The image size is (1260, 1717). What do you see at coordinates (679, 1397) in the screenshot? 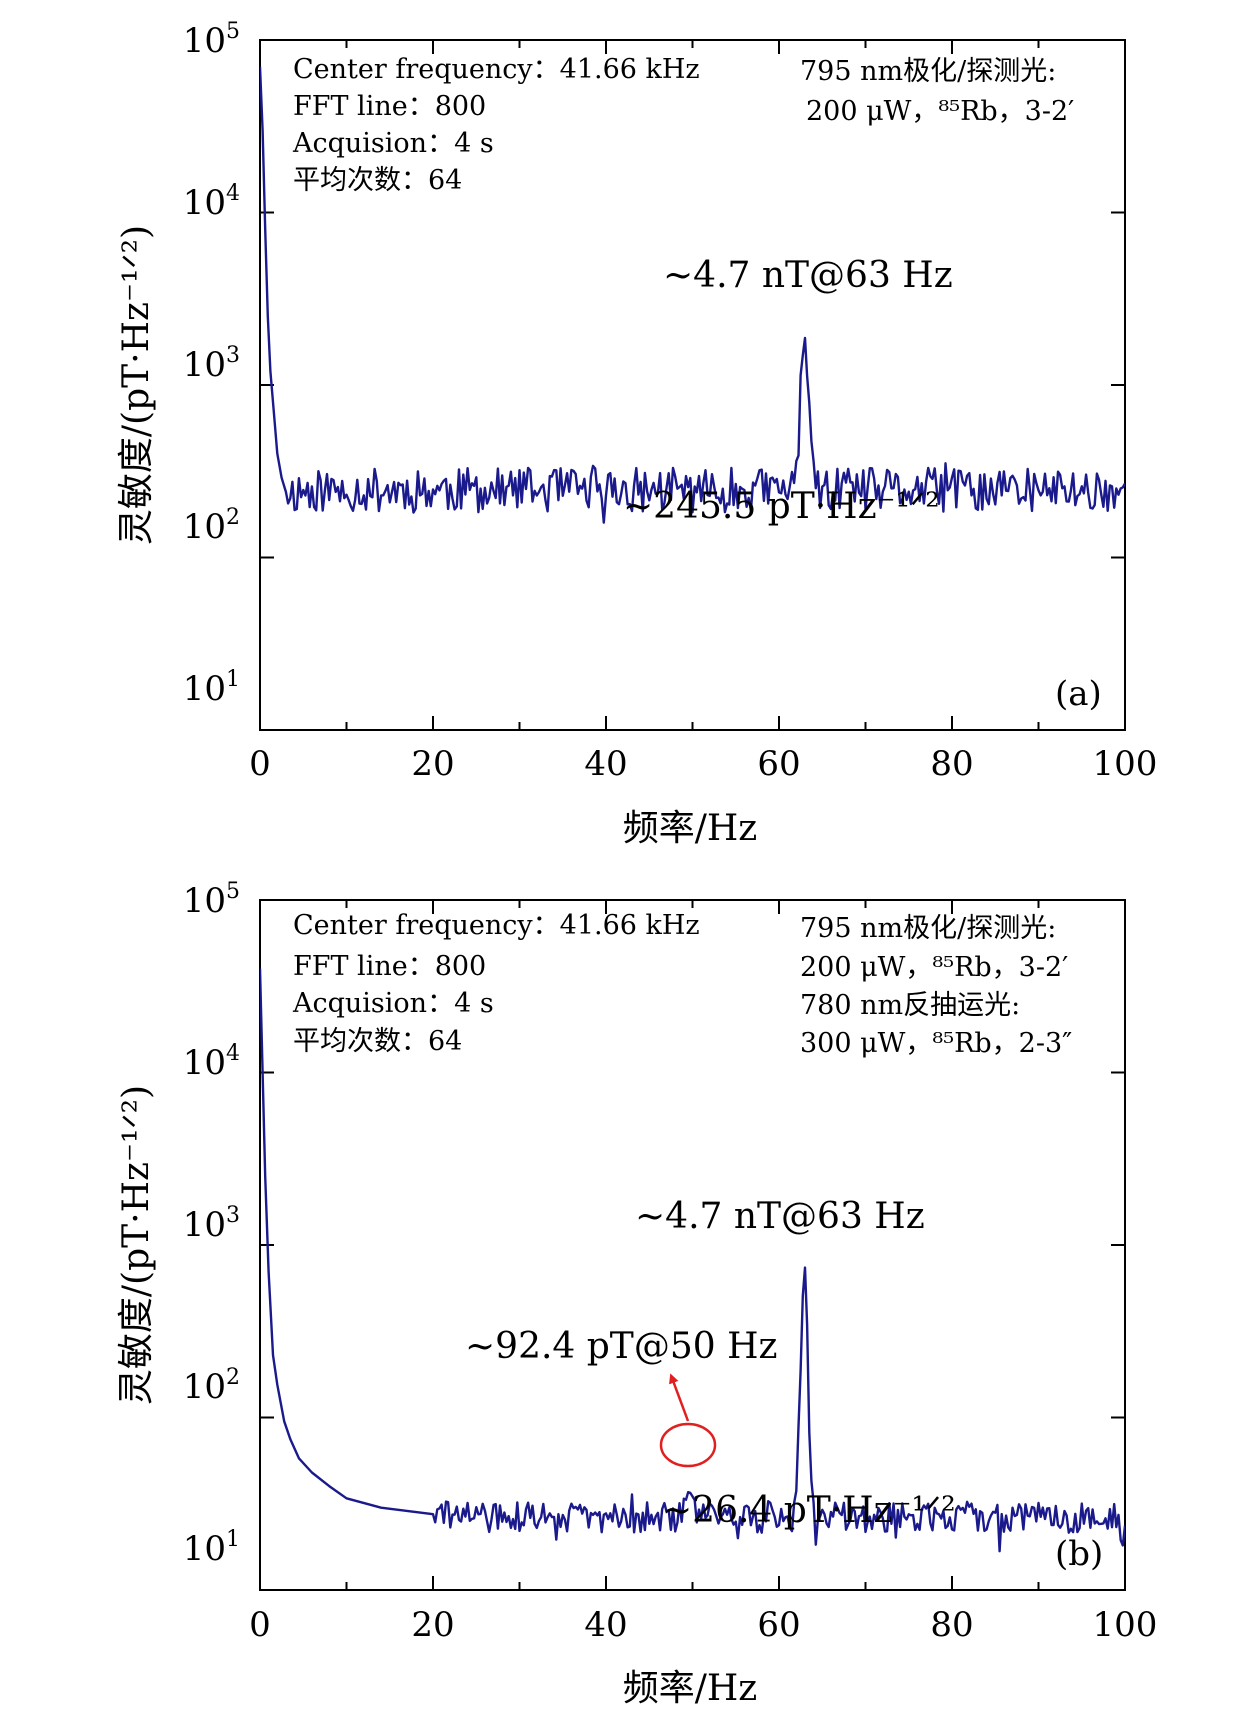
I see `highlight-arrow-50hz` at bounding box center [679, 1397].